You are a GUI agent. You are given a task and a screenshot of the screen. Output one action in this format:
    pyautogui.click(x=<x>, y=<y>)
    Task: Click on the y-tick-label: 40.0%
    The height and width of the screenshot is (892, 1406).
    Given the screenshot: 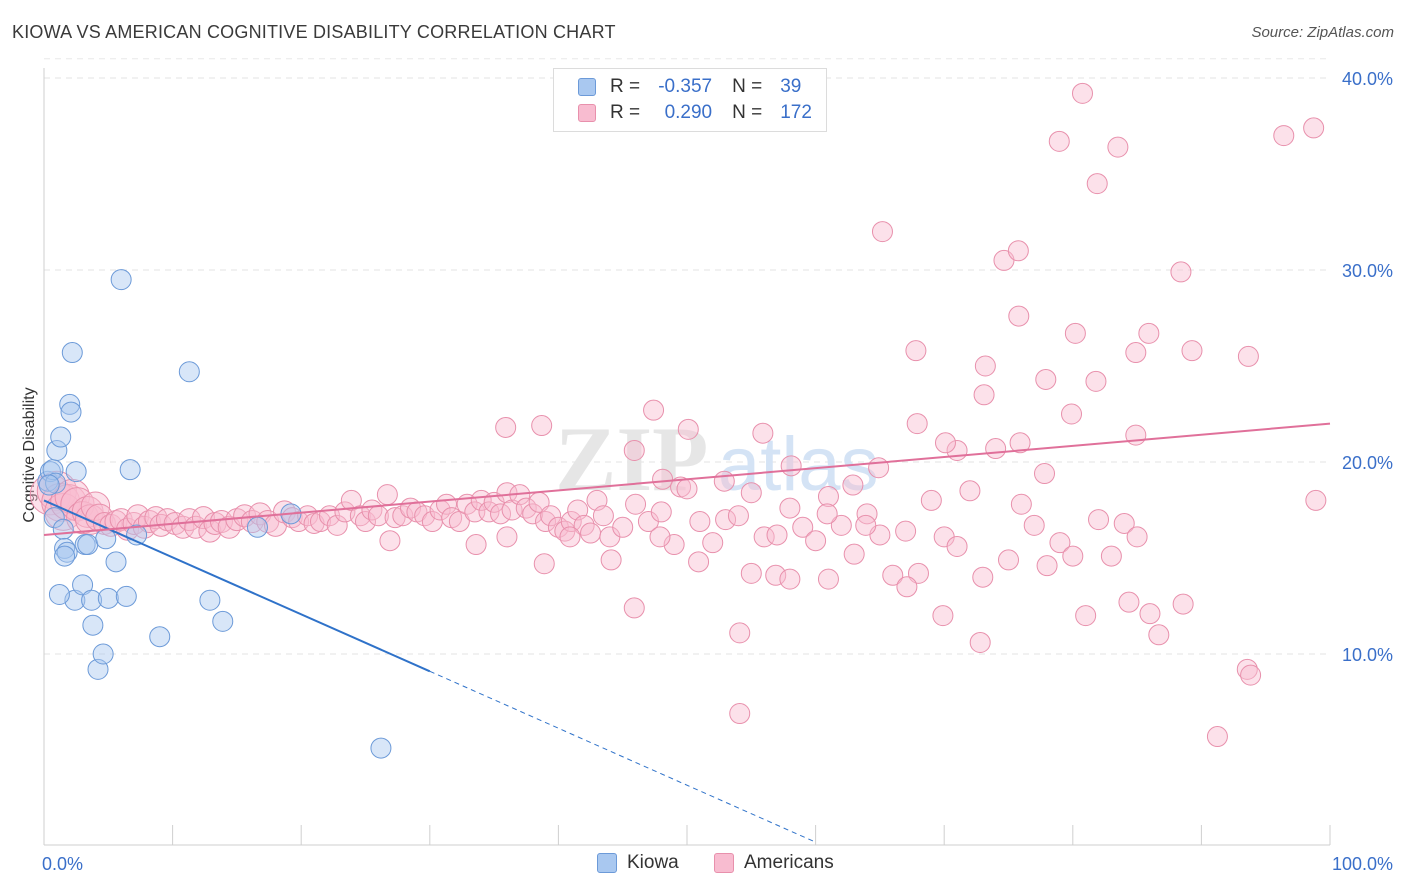 What is the action you would take?
    pyautogui.click(x=1367, y=79)
    